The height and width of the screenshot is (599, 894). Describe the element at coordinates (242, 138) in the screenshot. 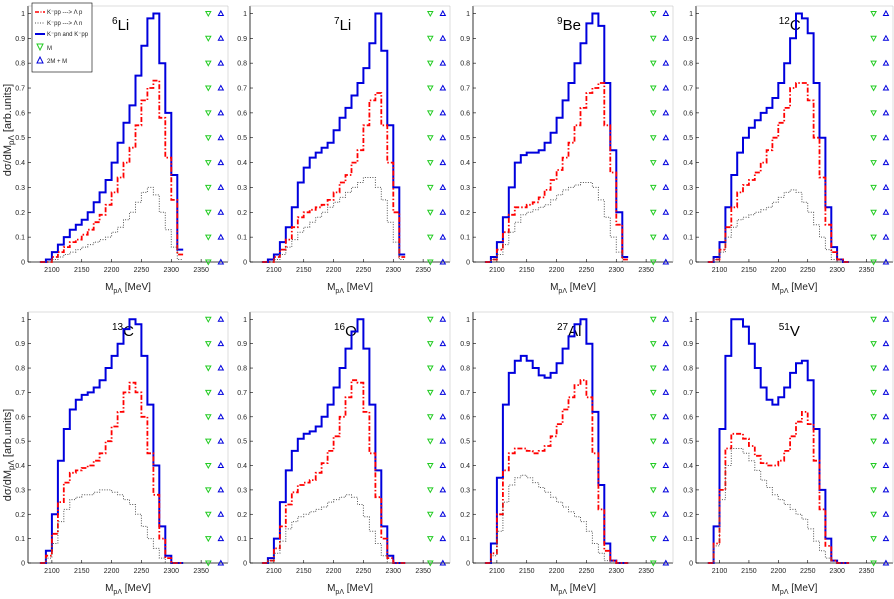

I see `y-tick-label: 0.5` at that location.